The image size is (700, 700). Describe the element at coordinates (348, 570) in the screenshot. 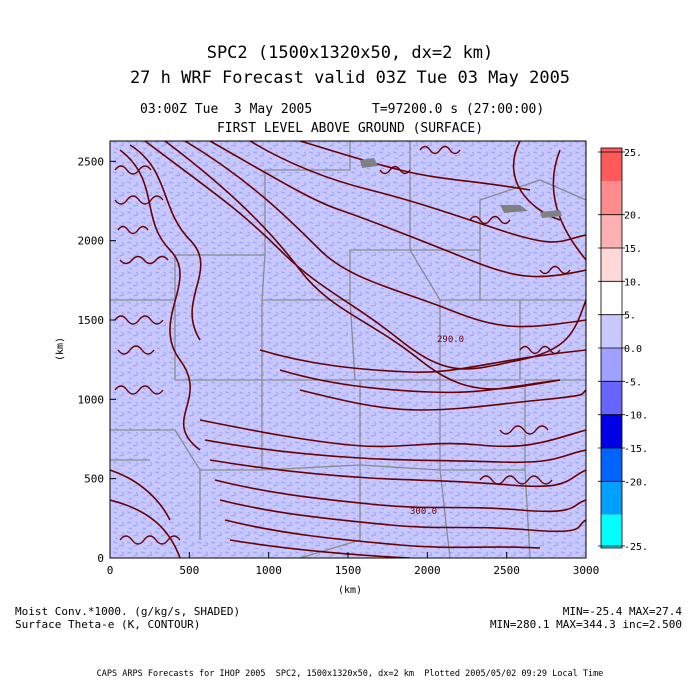

I see `x-tick-label: 1500` at that location.